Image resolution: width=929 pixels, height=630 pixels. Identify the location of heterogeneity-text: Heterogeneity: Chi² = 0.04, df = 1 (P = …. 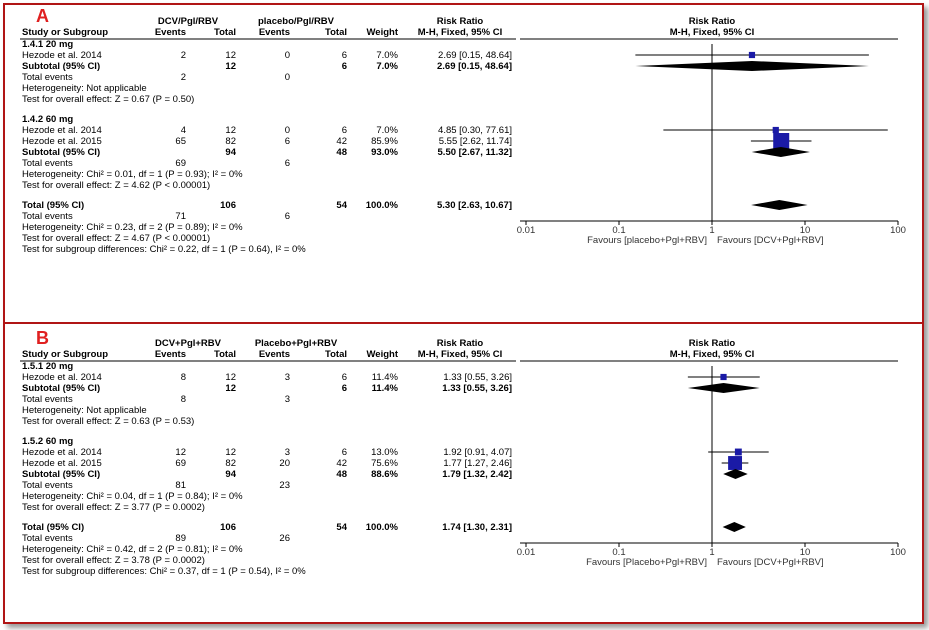
(132, 496).